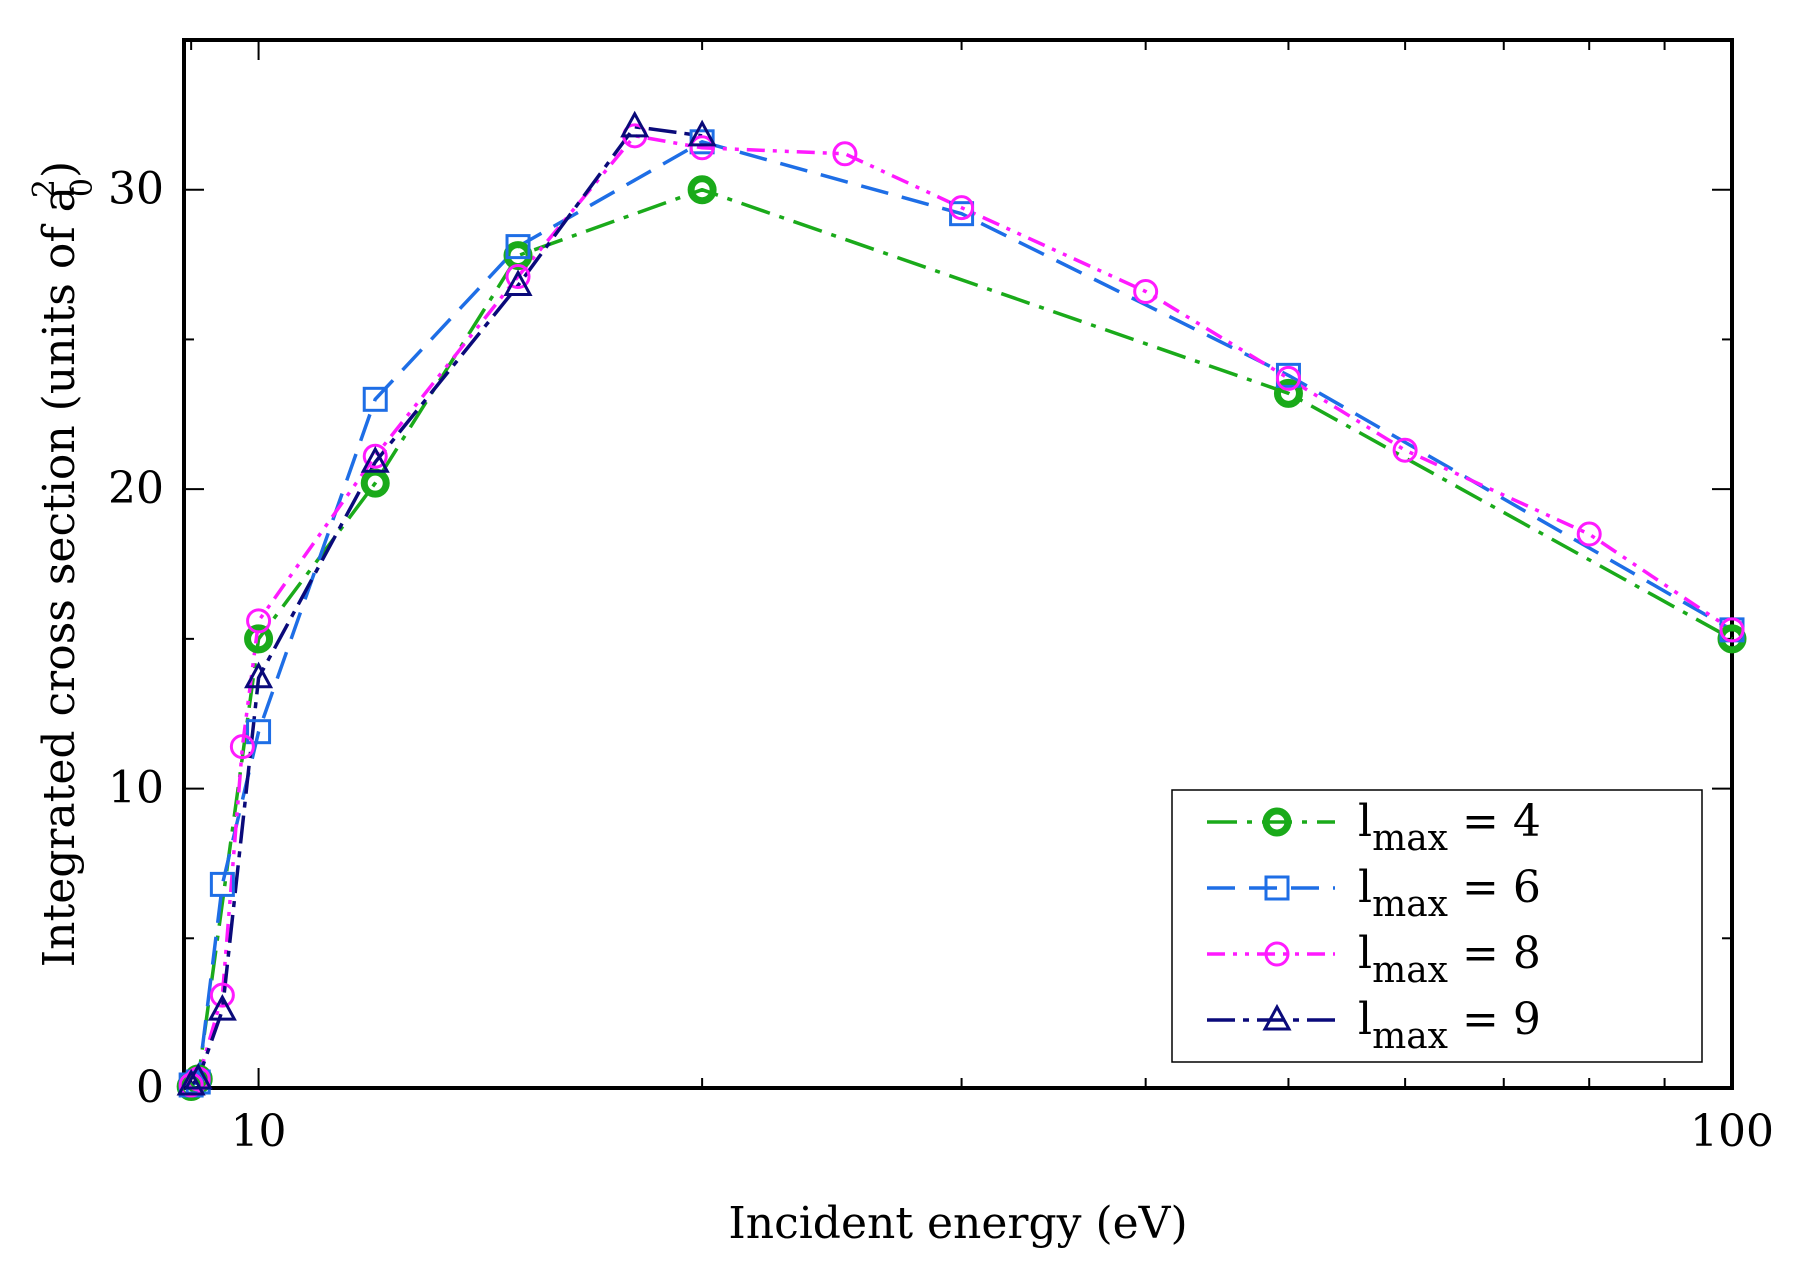  Describe the element at coordinates (1494, 821) in the screenshot. I see `legend-label-rest: = 4` at that location.